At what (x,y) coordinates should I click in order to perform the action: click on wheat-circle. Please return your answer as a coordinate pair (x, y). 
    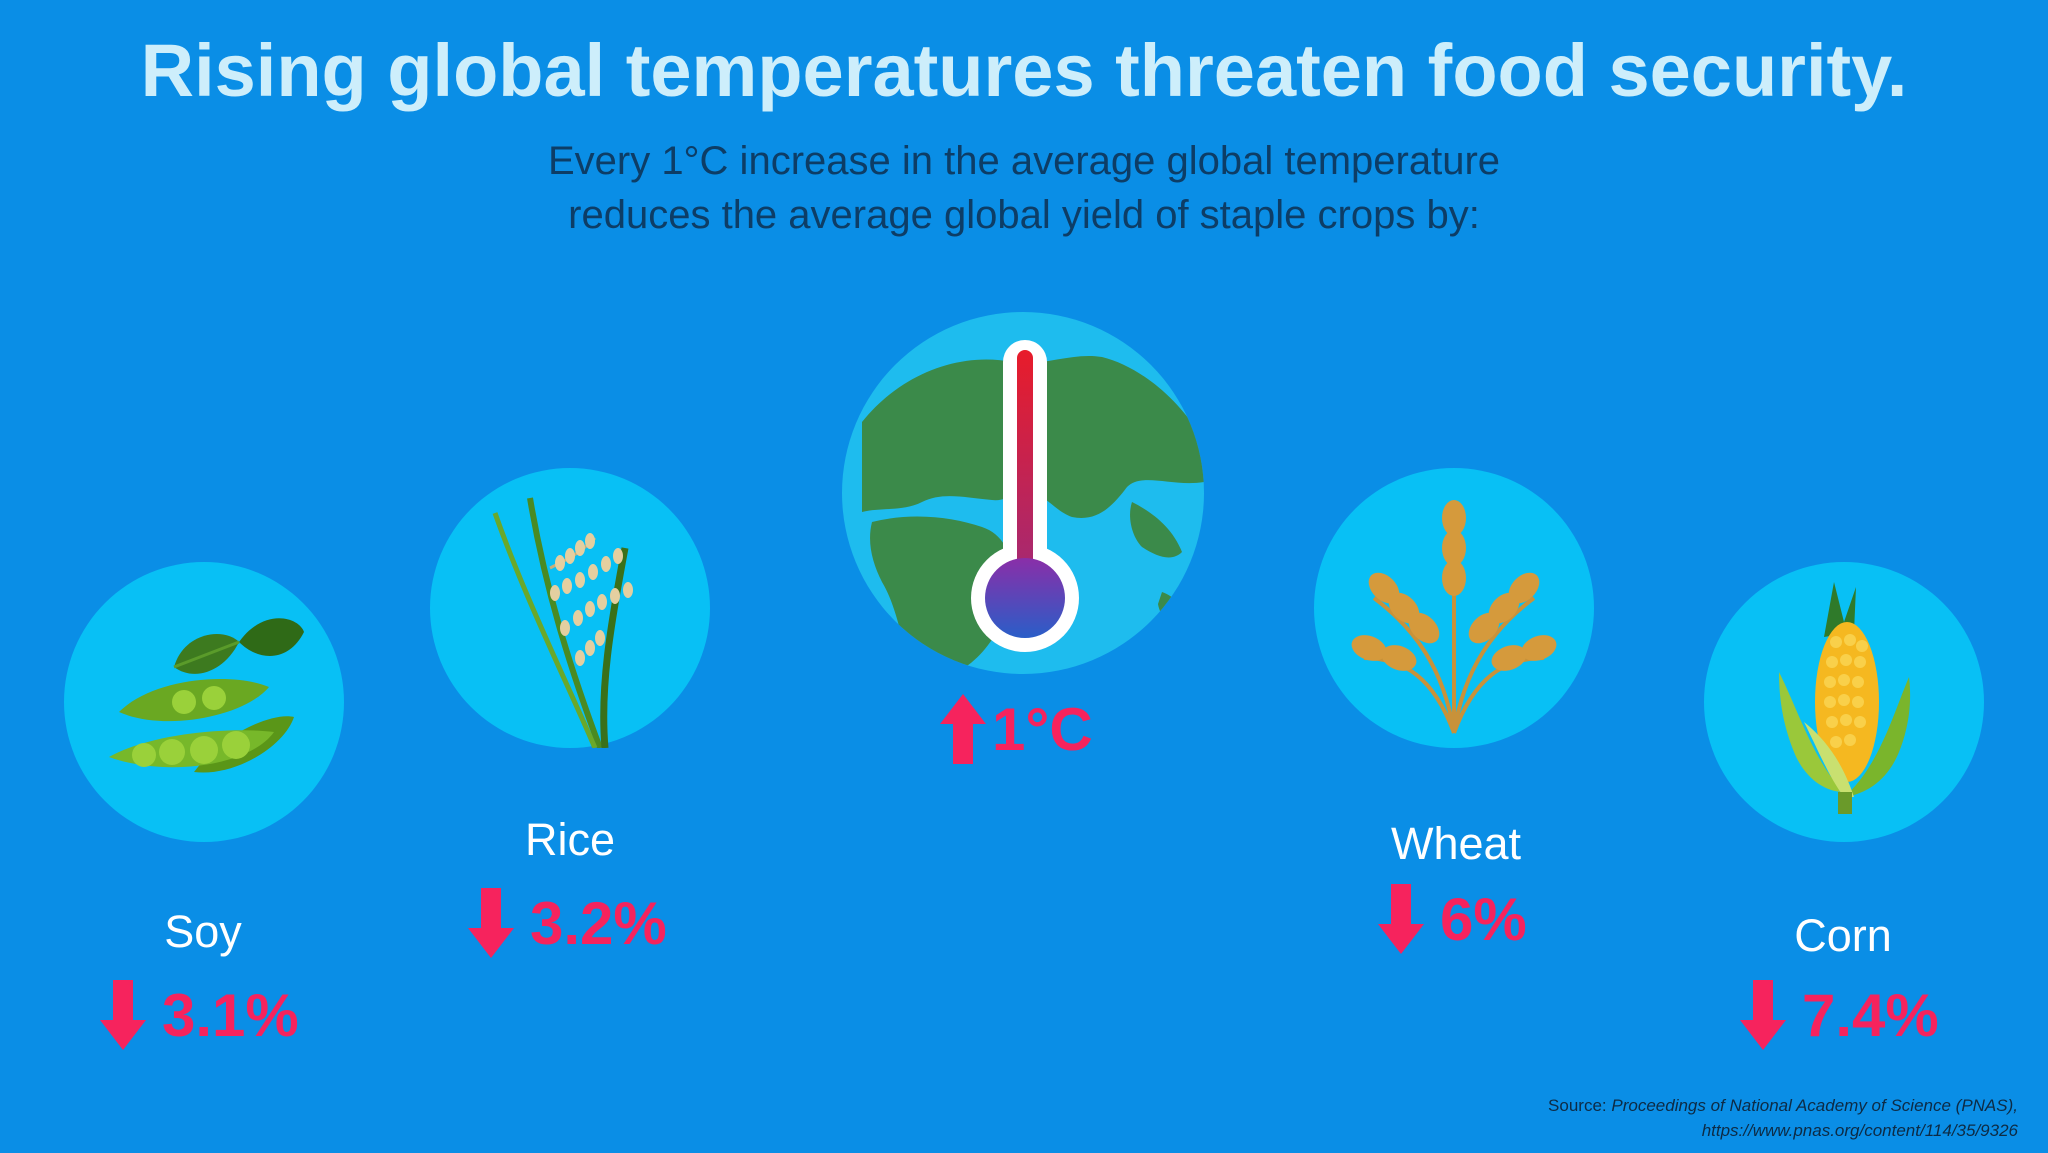
    Looking at the image, I should click on (1454, 608).